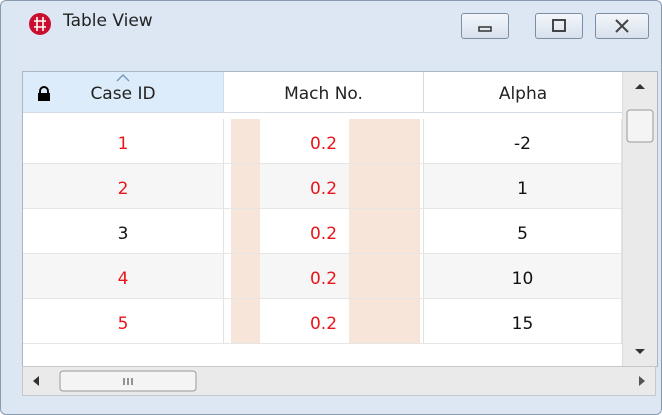 The height and width of the screenshot is (415, 662). What do you see at coordinates (123, 231) in the screenshot?
I see `table-cell: 3` at bounding box center [123, 231].